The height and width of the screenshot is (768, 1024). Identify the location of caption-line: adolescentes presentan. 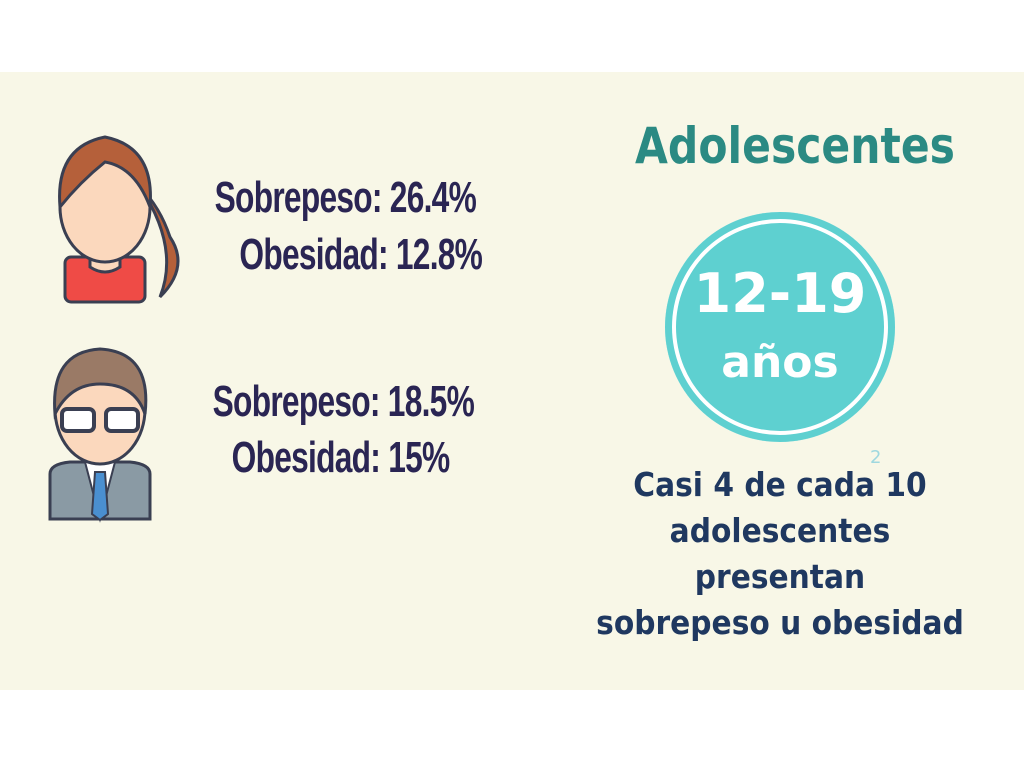
(780, 553).